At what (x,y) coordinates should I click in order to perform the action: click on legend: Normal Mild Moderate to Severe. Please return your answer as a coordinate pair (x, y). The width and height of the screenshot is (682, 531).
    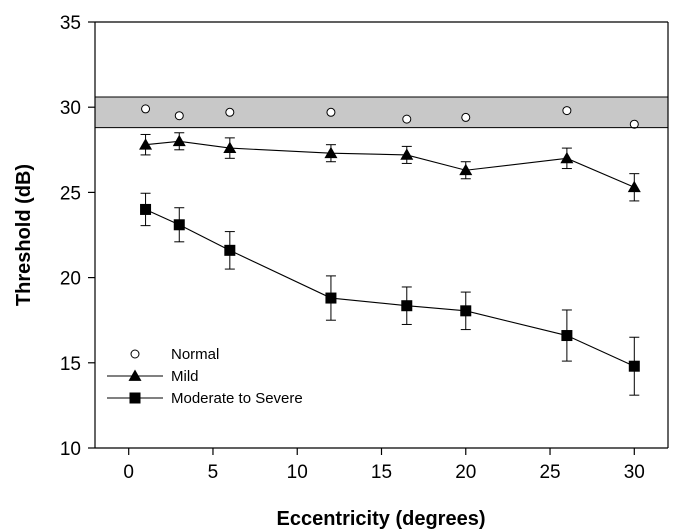
    Looking at the image, I should click on (205, 376).